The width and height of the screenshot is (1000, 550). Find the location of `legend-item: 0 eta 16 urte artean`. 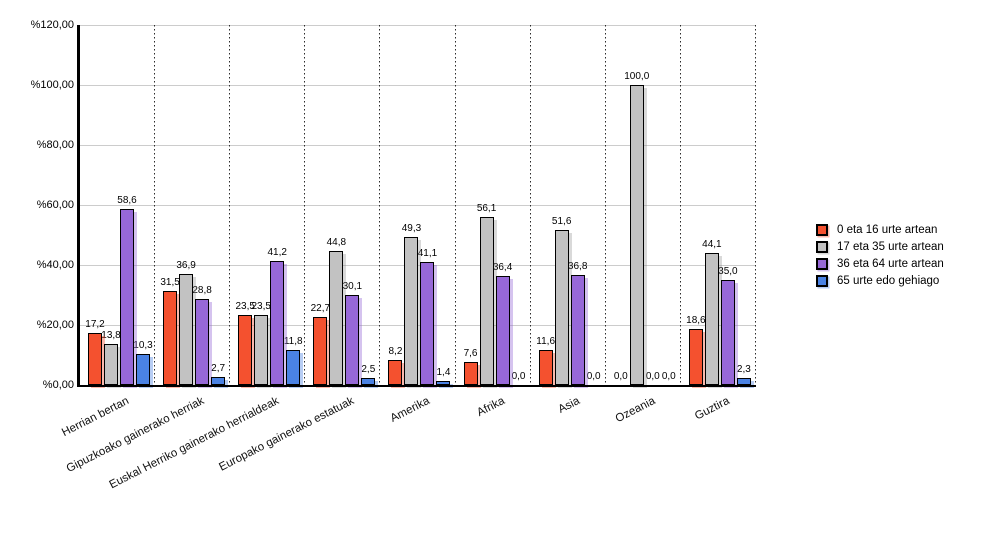

legend-item: 0 eta 16 urte artean is located at coordinates (880, 230).